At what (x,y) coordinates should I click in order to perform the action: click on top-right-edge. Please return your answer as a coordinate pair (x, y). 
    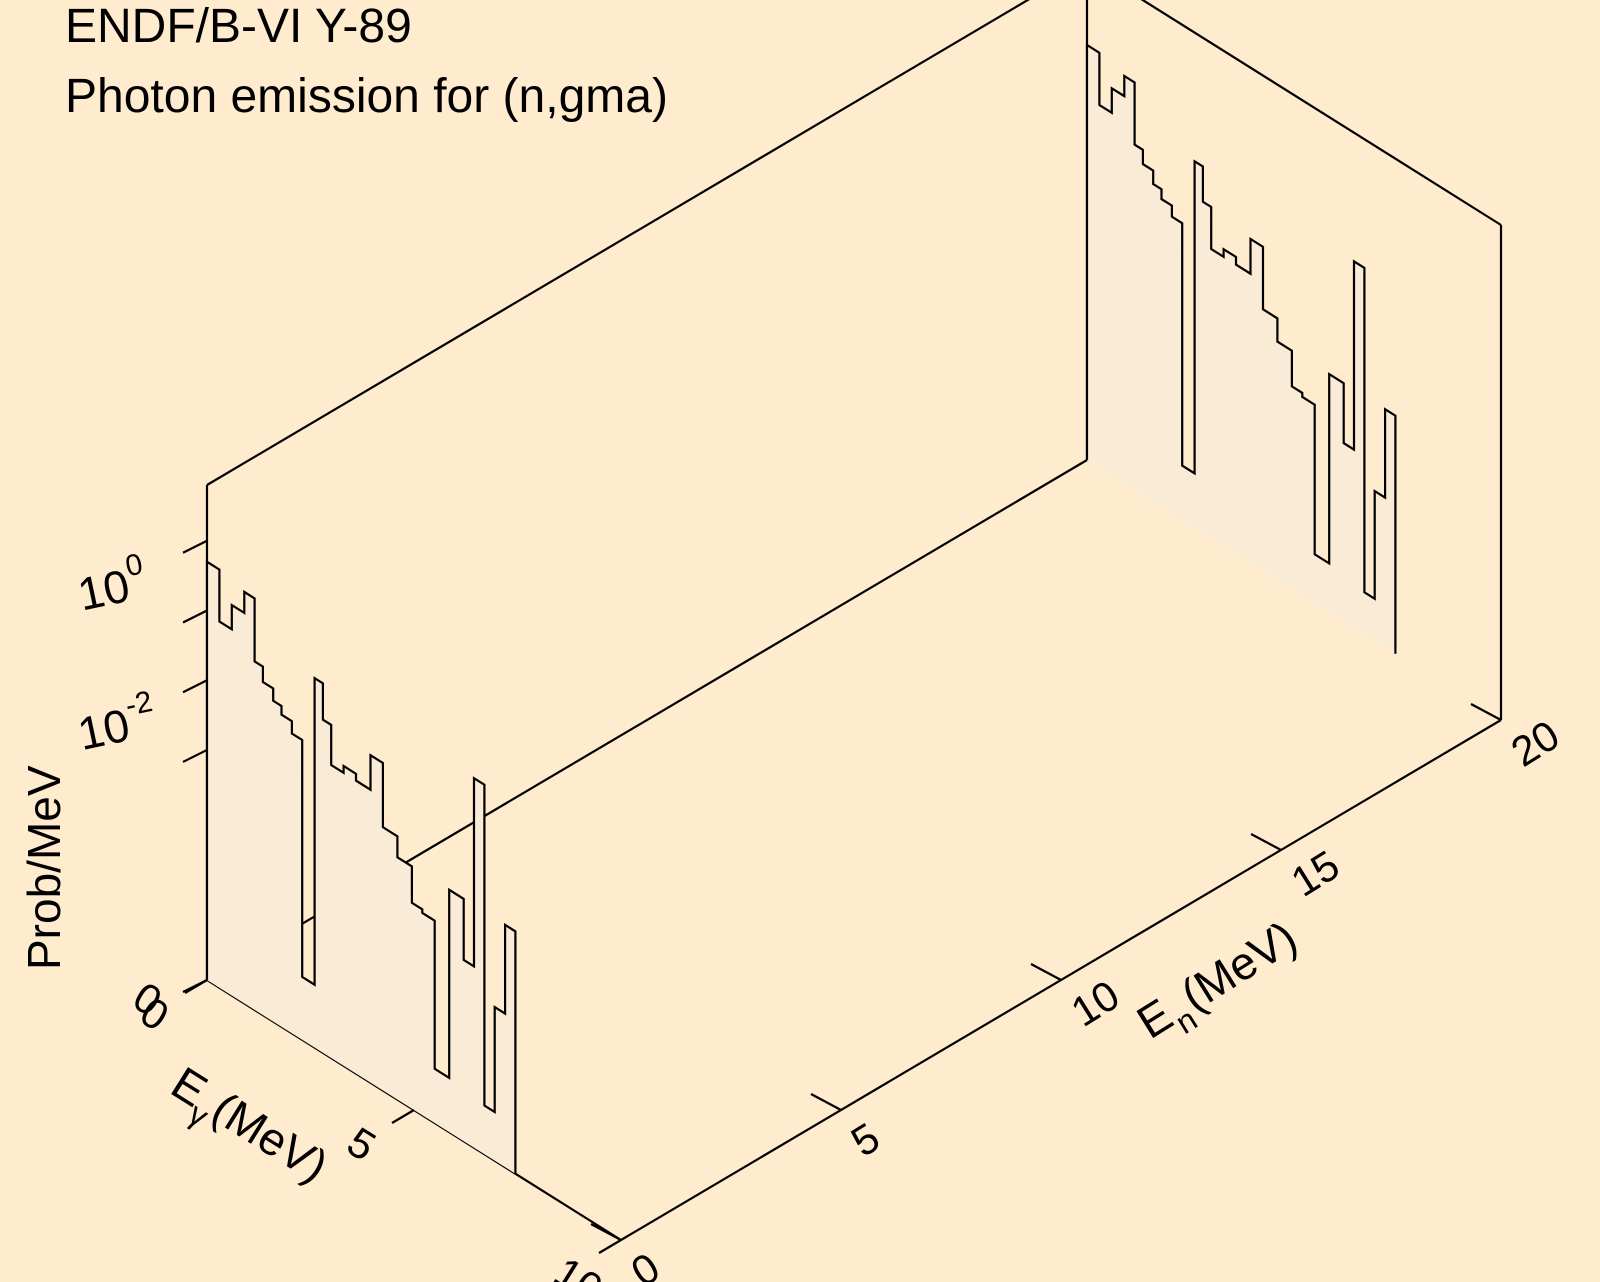
    Looking at the image, I should click on (1321, 113).